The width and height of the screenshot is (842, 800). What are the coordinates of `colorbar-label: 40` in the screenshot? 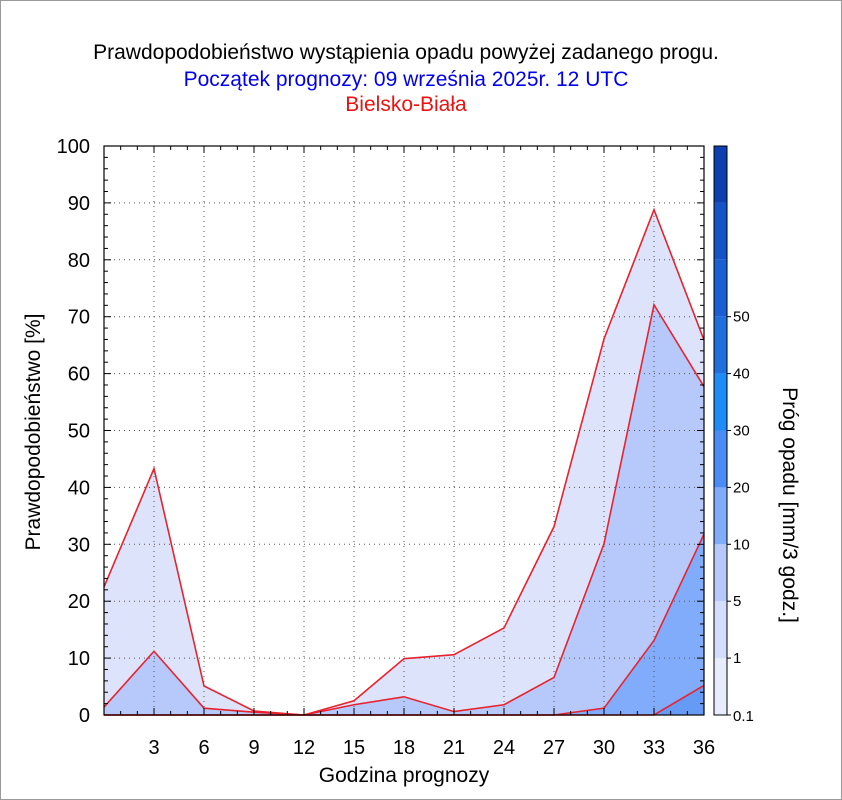 It's located at (741, 374).